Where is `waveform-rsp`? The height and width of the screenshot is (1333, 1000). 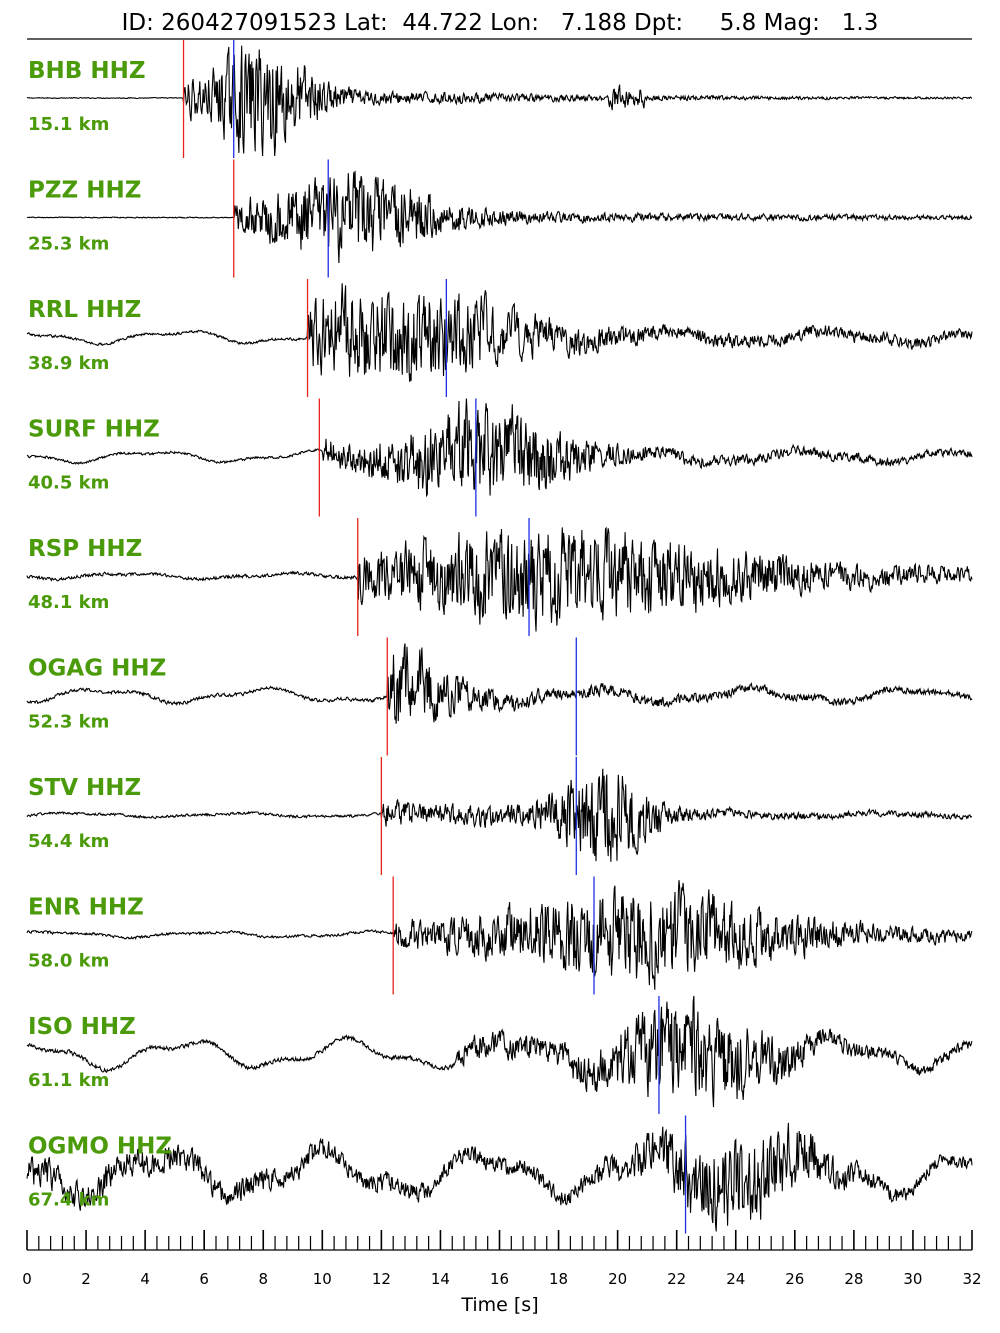 waveform-rsp is located at coordinates (499, 579).